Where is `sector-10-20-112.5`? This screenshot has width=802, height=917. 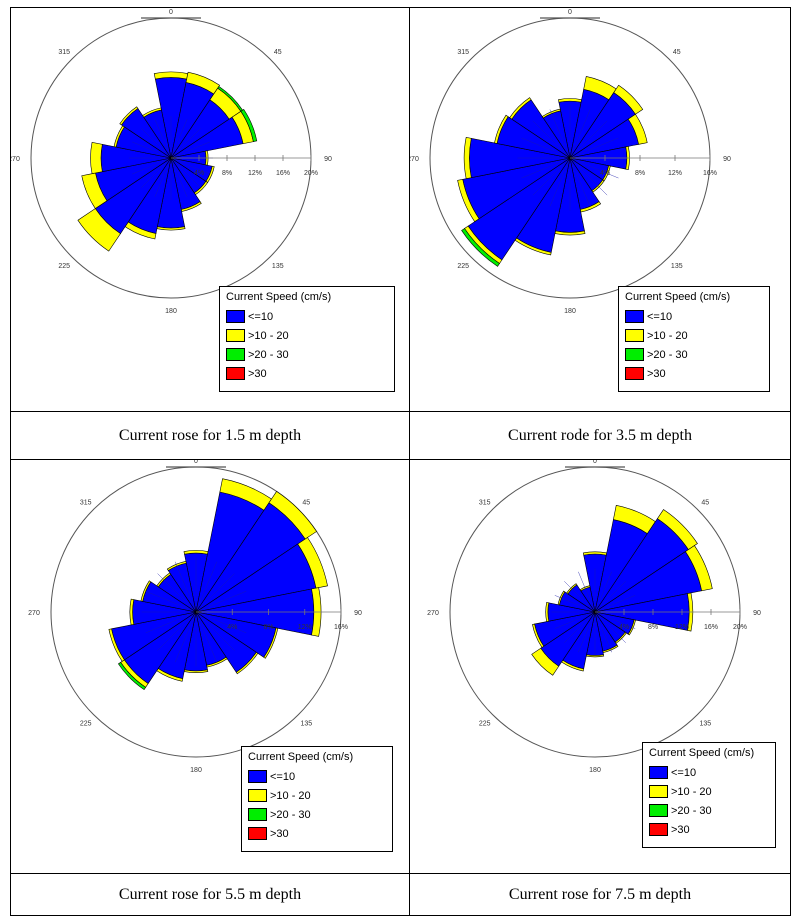 sector-10-20-112.5 is located at coordinates (271, 643).